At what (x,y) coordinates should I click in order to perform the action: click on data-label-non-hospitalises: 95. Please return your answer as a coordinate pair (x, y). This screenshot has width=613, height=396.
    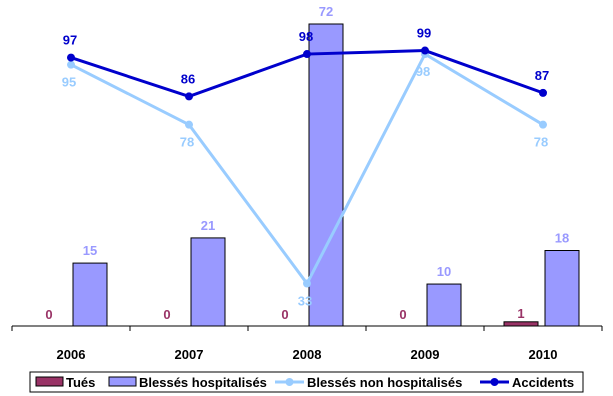
    Looking at the image, I should click on (69, 82).